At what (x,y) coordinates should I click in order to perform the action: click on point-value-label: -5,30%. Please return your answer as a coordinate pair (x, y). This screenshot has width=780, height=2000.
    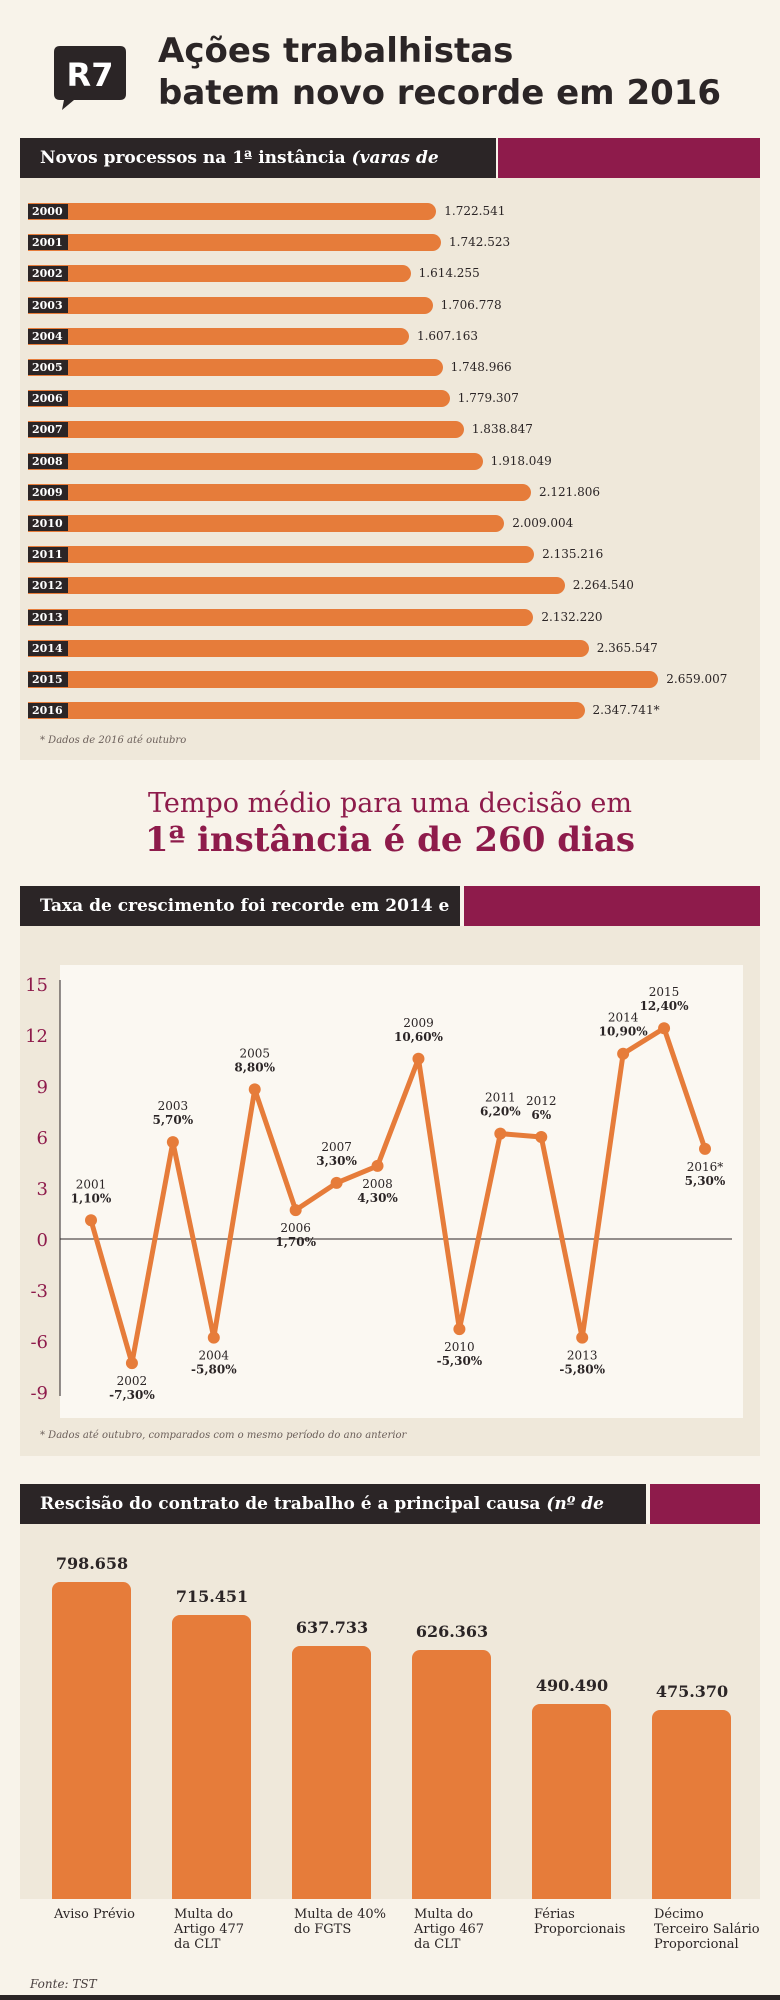
    Looking at the image, I should click on (460, 1361).